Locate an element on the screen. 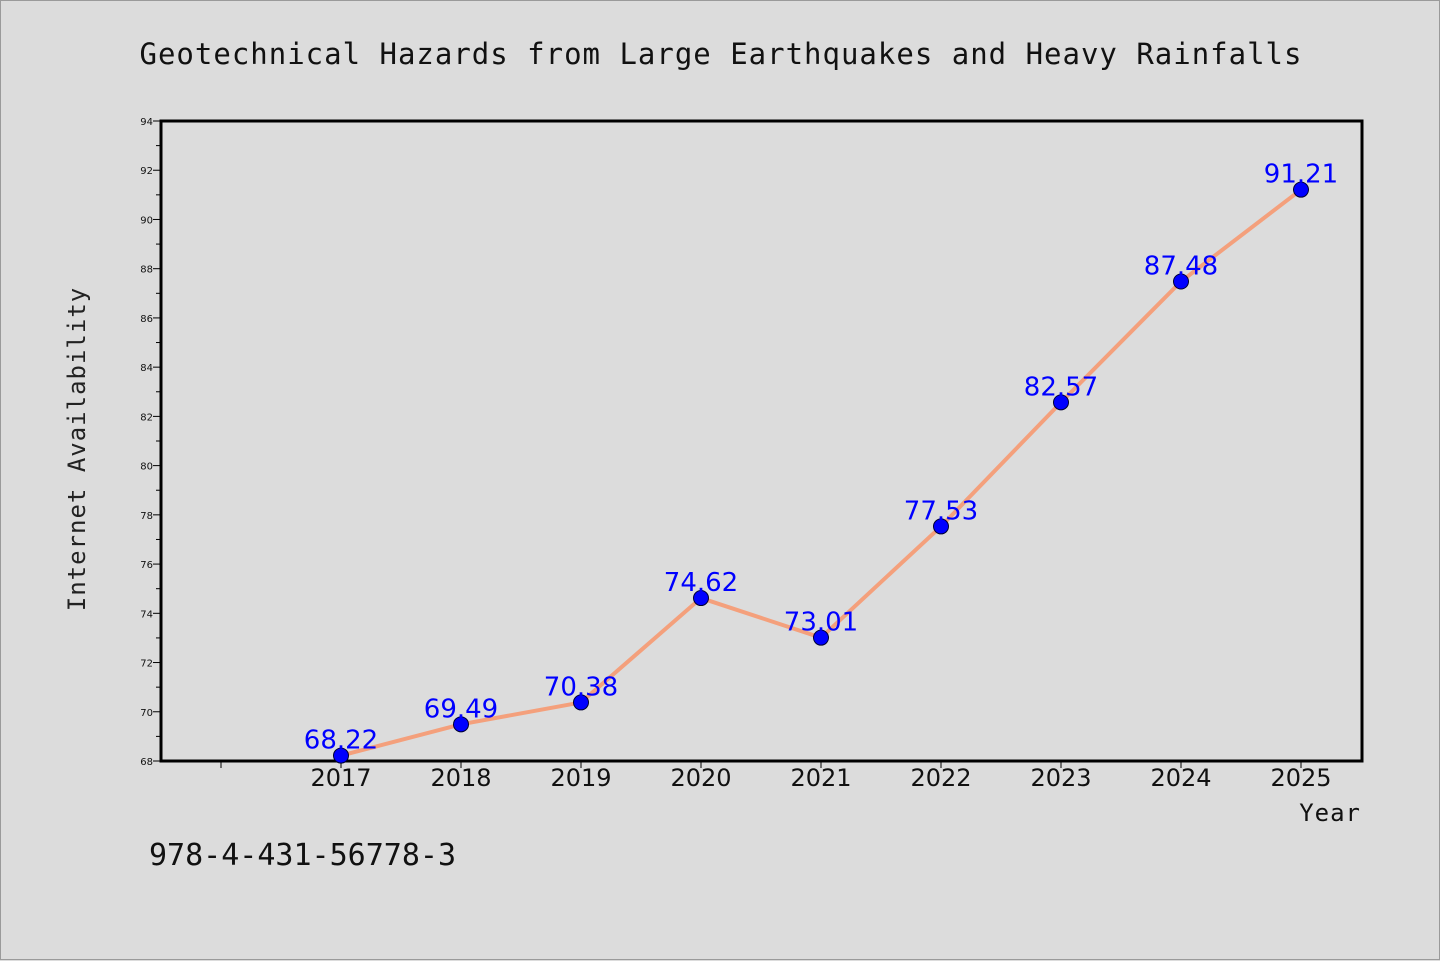 The height and width of the screenshot is (961, 1440). y-tick-label: 76 is located at coordinates (146, 565).